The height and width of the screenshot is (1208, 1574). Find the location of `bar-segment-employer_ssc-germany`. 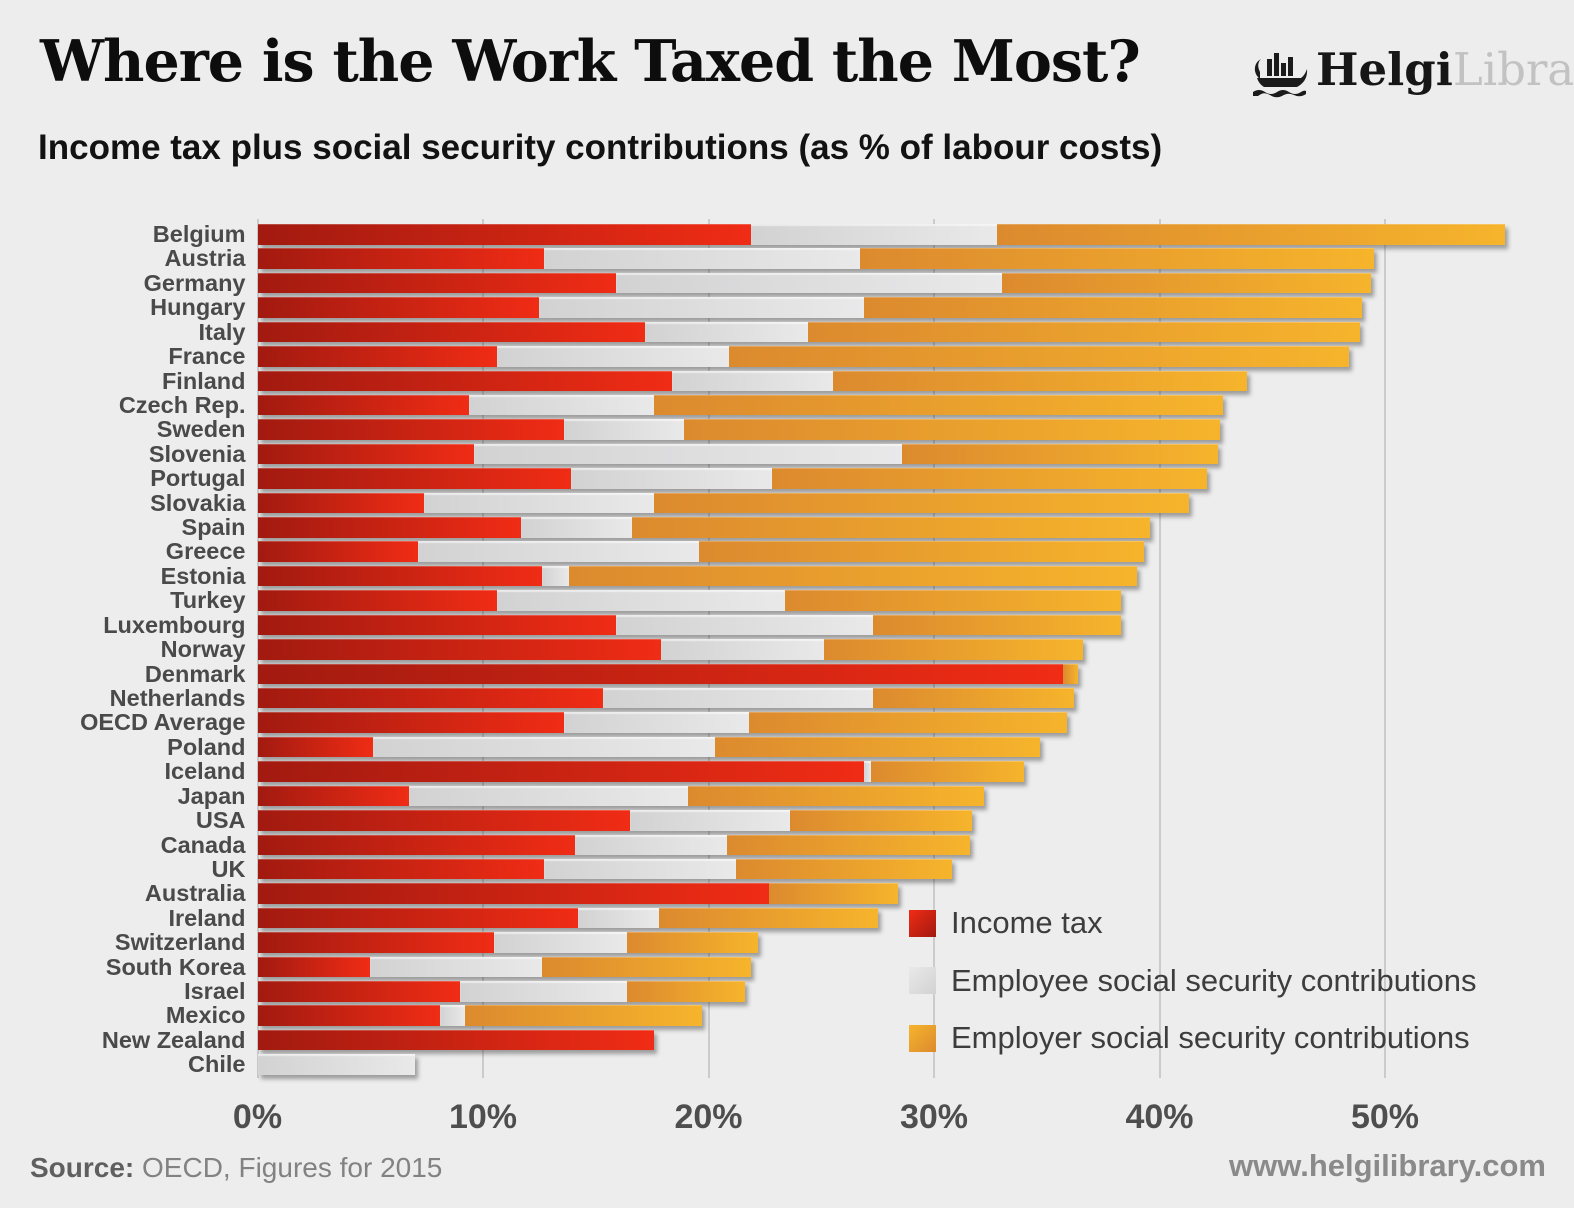

bar-segment-employer_ssc-germany is located at coordinates (1186, 283).